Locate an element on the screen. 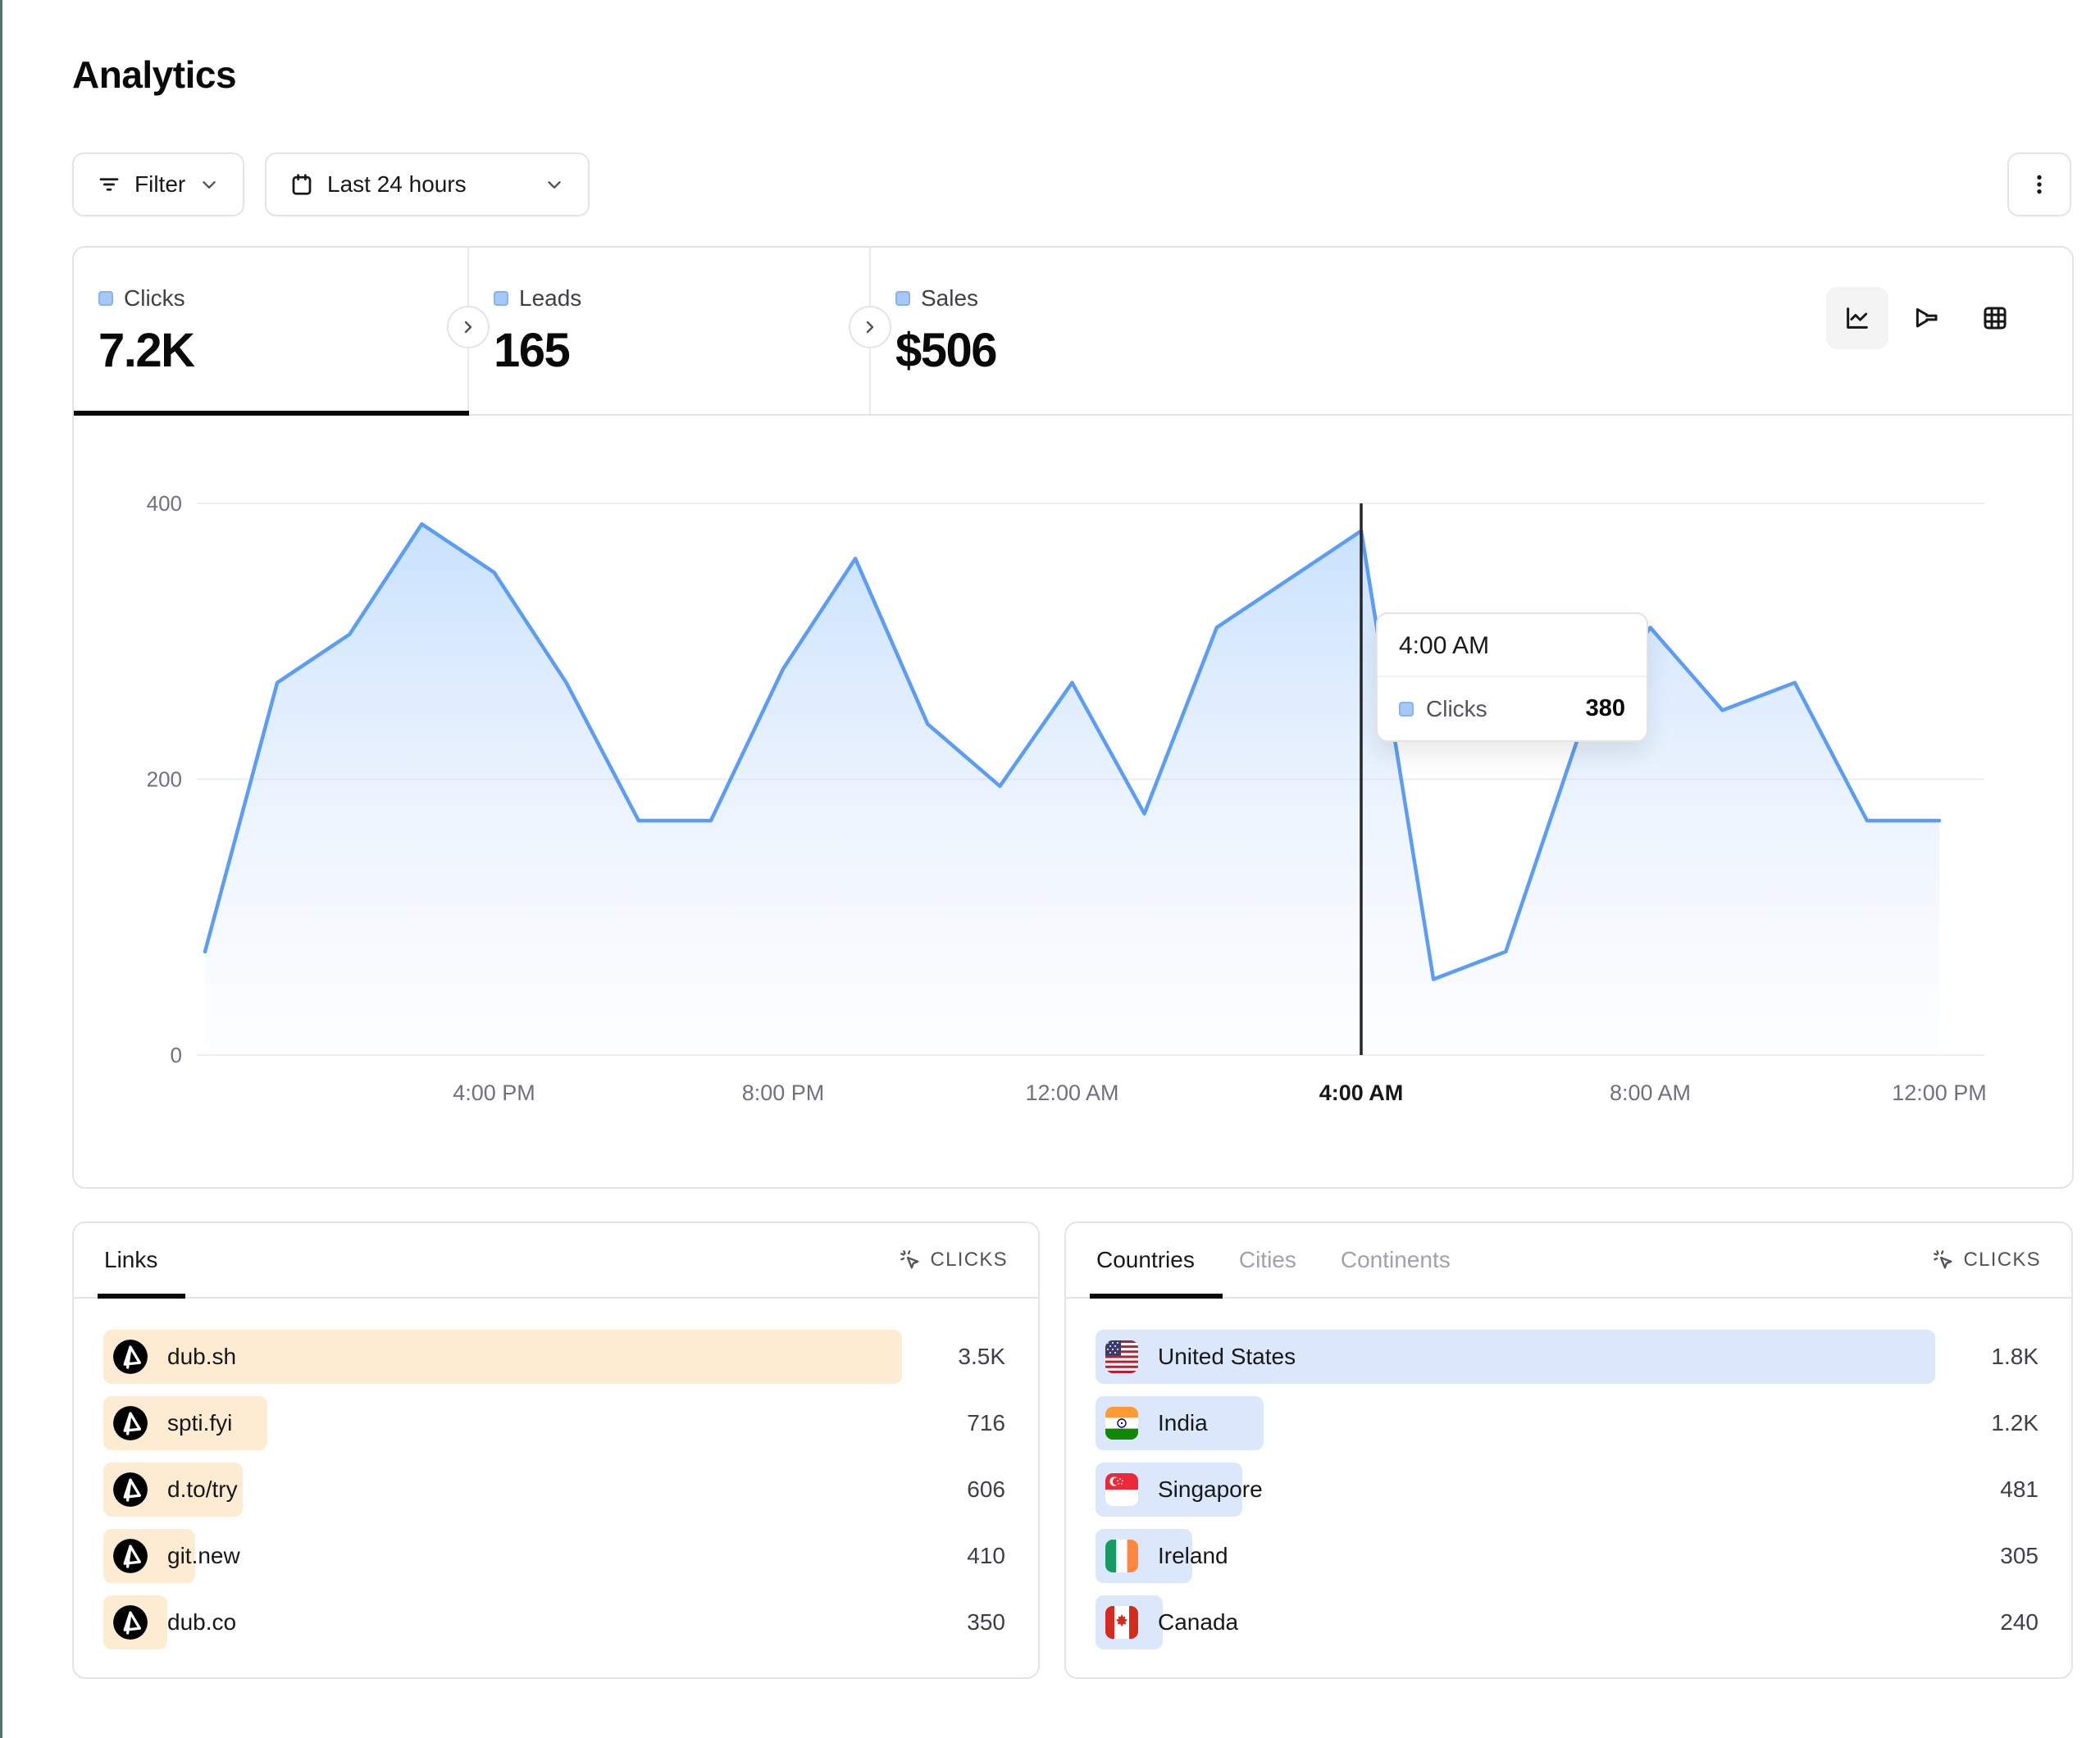 This screenshot has width=2100, height=1738. row-value: 240 is located at coordinates (2019, 1622).